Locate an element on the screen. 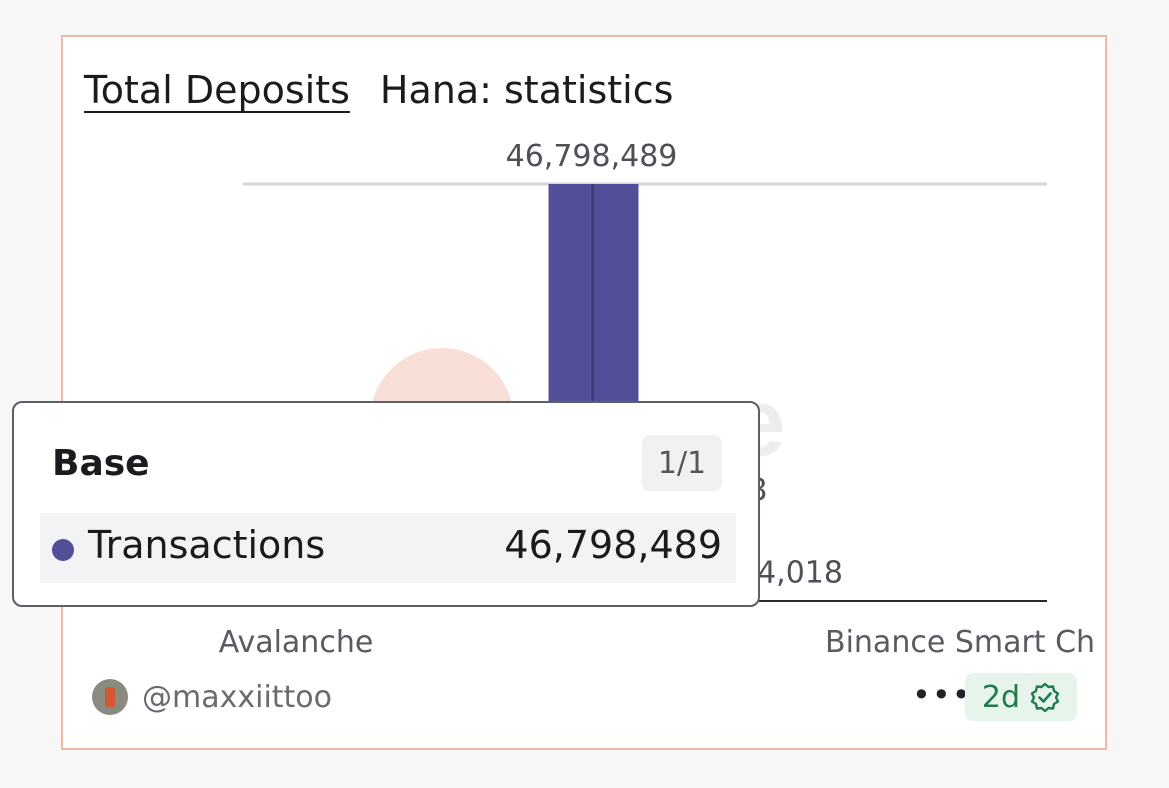 Image resolution: width=1169 pixels, height=788 pixels. tooltip-series-label: Transactions is located at coordinates (207, 545).